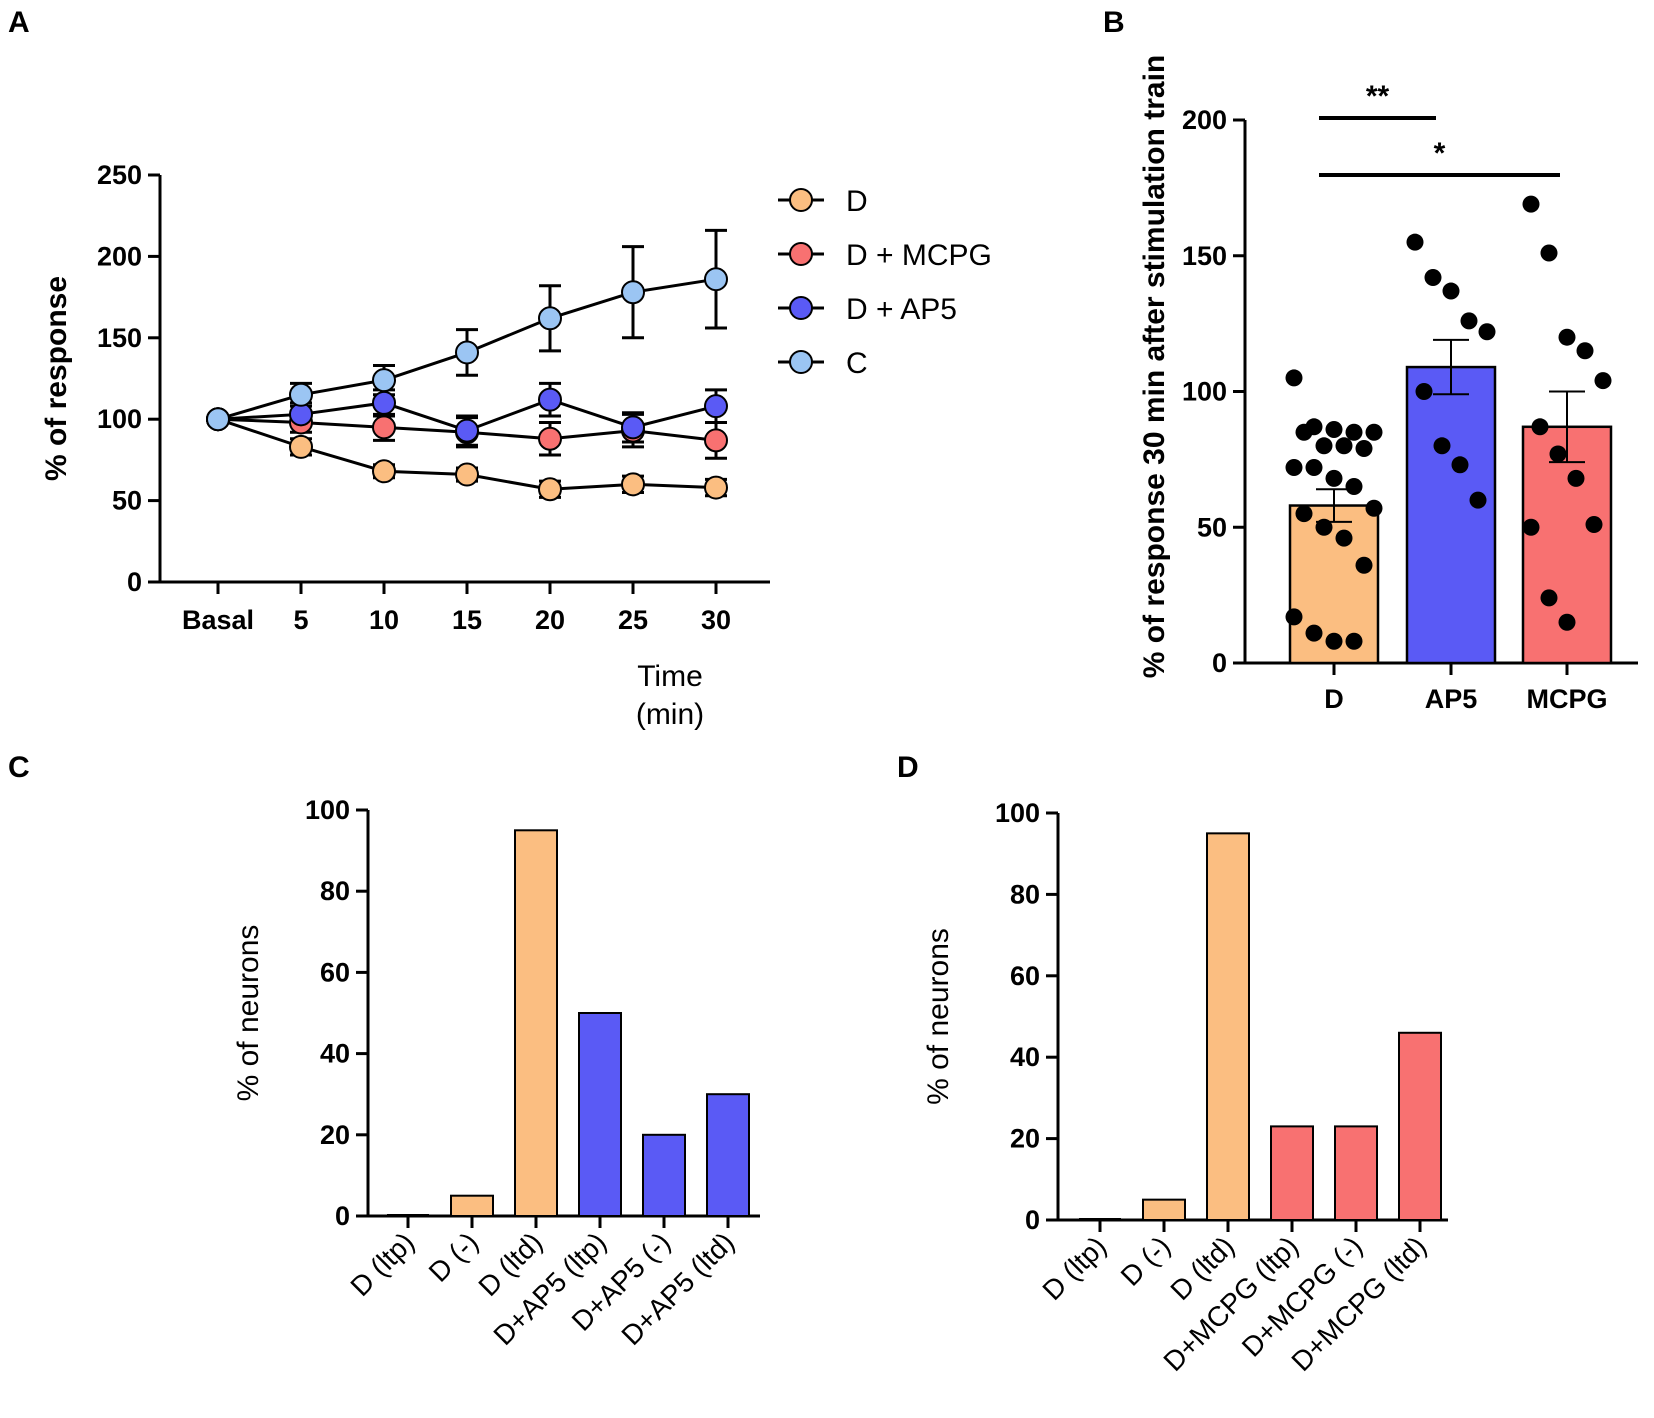  What do you see at coordinates (335, 1135) in the screenshot?
I see `y-tick-label: 20` at bounding box center [335, 1135].